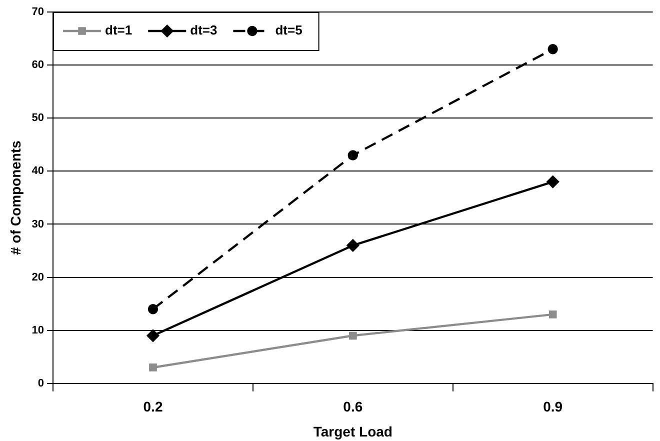 The image size is (660, 441). What do you see at coordinates (38, 171) in the screenshot?
I see `y-tick-label: 40` at bounding box center [38, 171].